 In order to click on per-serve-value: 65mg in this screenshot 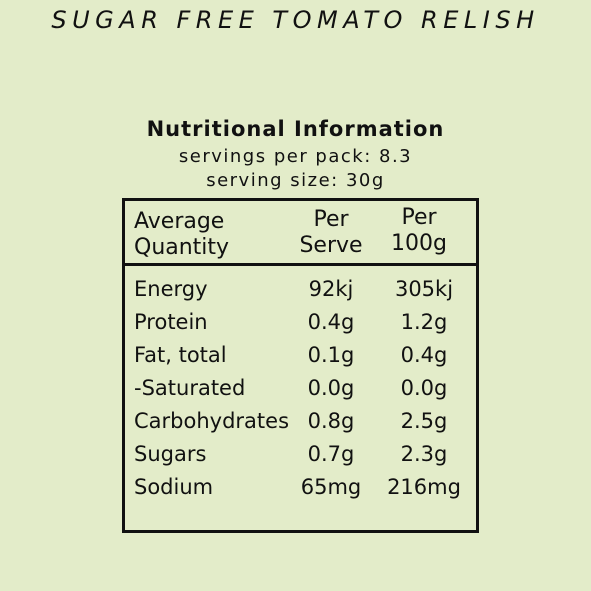, I will do `click(331, 487)`.